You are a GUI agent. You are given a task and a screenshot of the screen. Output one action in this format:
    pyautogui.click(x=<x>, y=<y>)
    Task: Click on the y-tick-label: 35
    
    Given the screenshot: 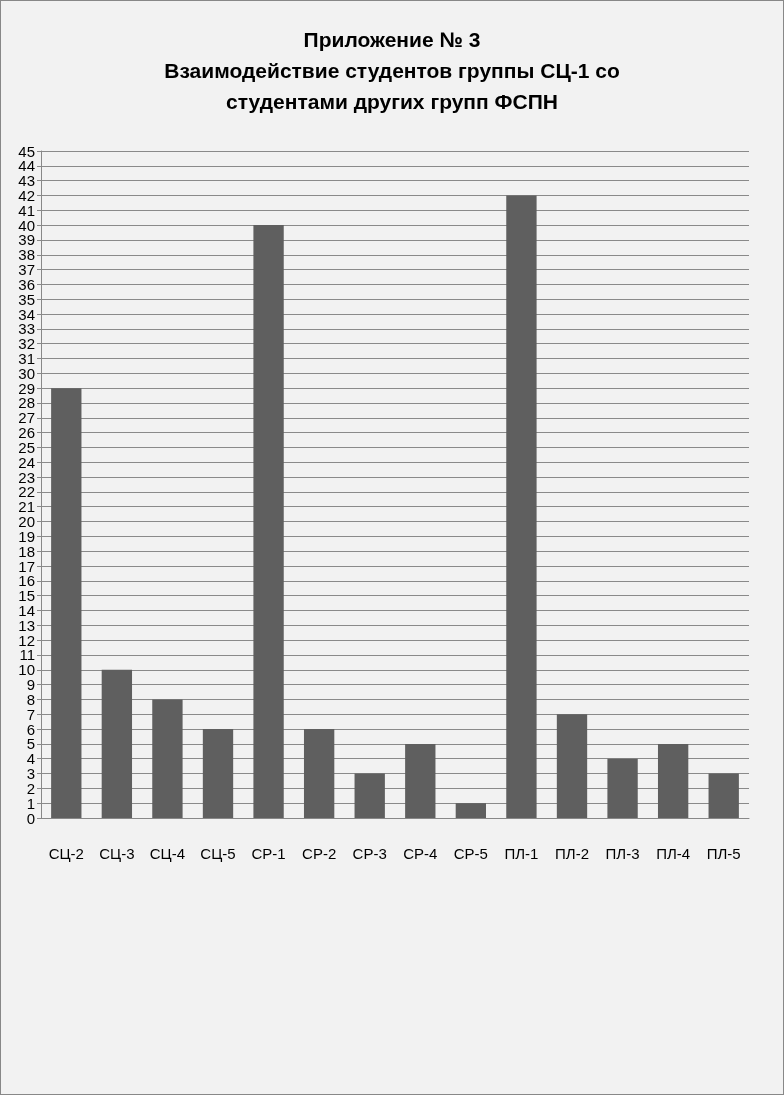 What is the action you would take?
    pyautogui.click(x=26, y=299)
    